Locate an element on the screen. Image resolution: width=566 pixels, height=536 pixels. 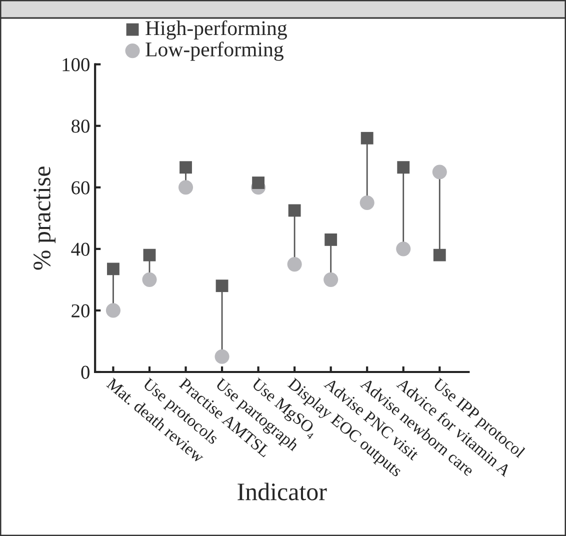
y-tick-label: 40 is located at coordinates (80, 249).